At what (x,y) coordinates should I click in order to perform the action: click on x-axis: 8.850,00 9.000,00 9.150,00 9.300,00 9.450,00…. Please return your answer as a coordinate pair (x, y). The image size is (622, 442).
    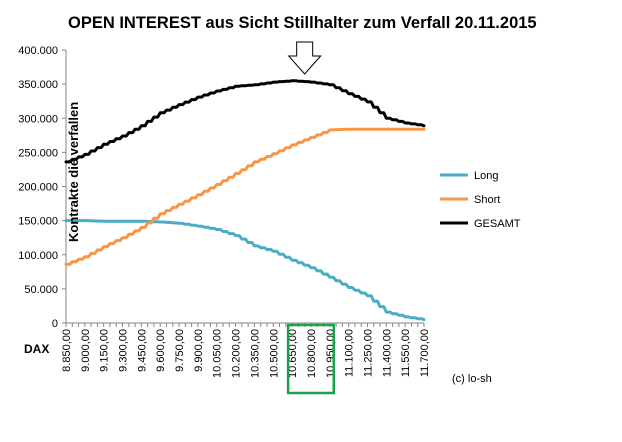
    Looking at the image, I should click on (246, 350).